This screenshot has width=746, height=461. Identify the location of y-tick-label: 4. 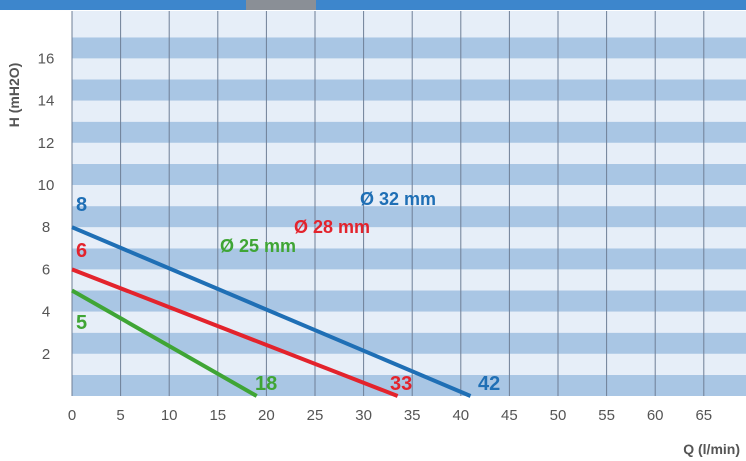
(46, 312).